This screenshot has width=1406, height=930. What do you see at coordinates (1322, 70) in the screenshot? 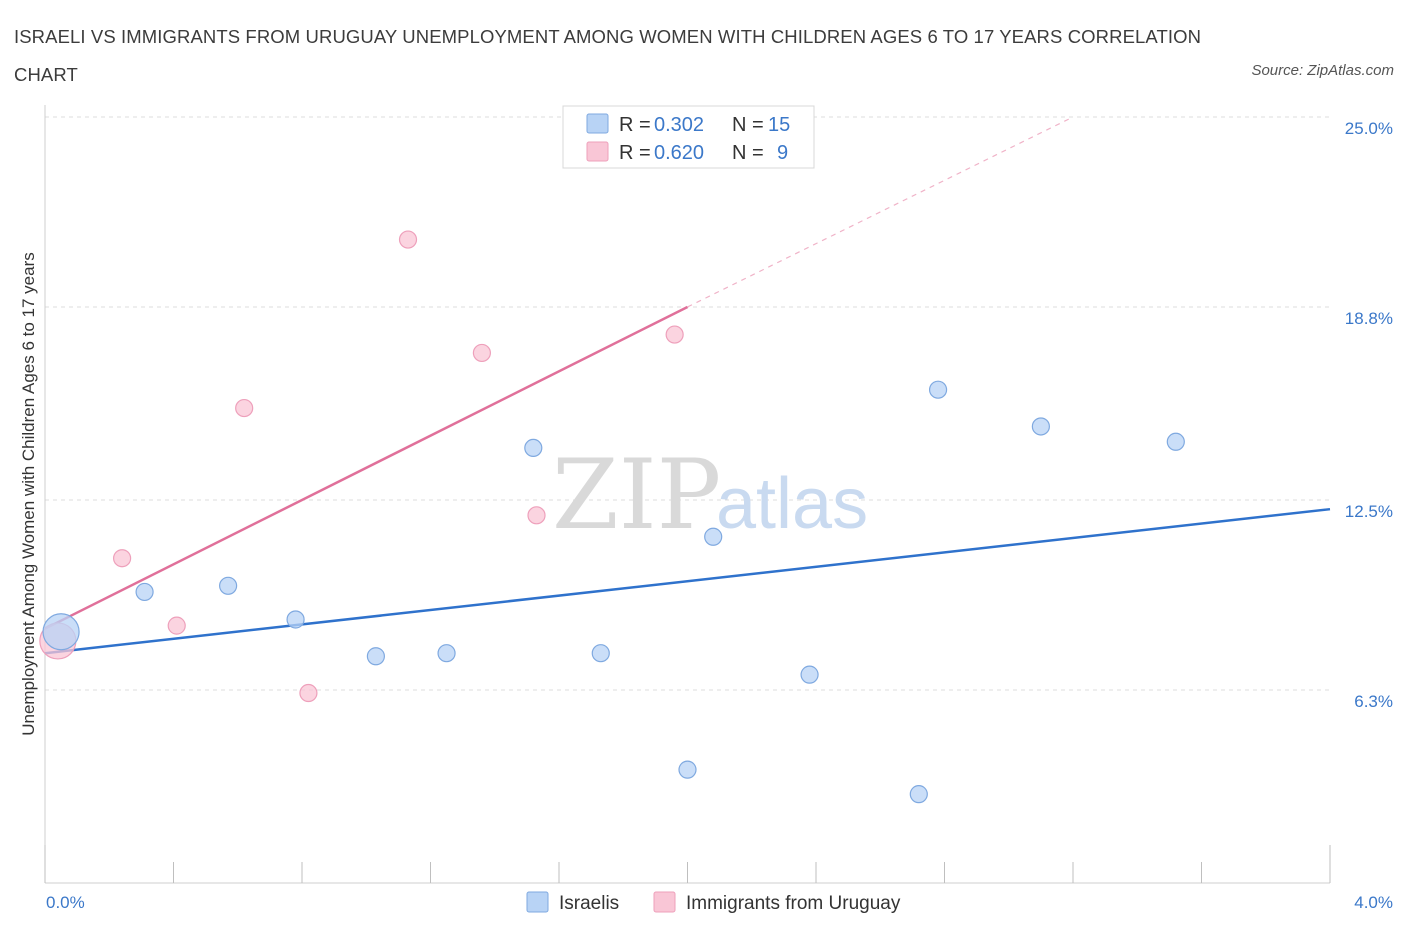
I see `source-label: Source: ZipAtlas.com` at bounding box center [1322, 70].